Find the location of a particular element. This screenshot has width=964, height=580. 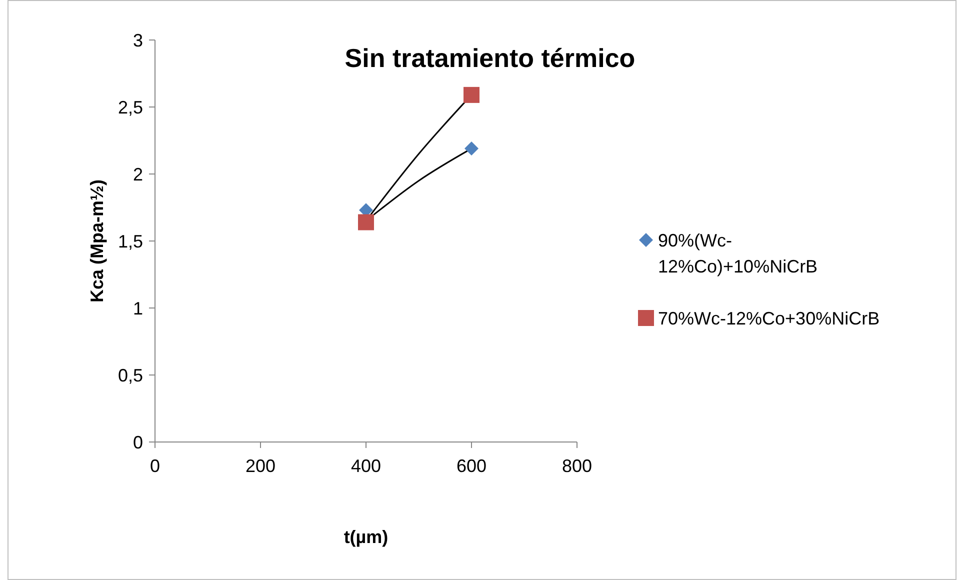

y-axis-title: Kca (Mpa-m½) is located at coordinates (97, 241).